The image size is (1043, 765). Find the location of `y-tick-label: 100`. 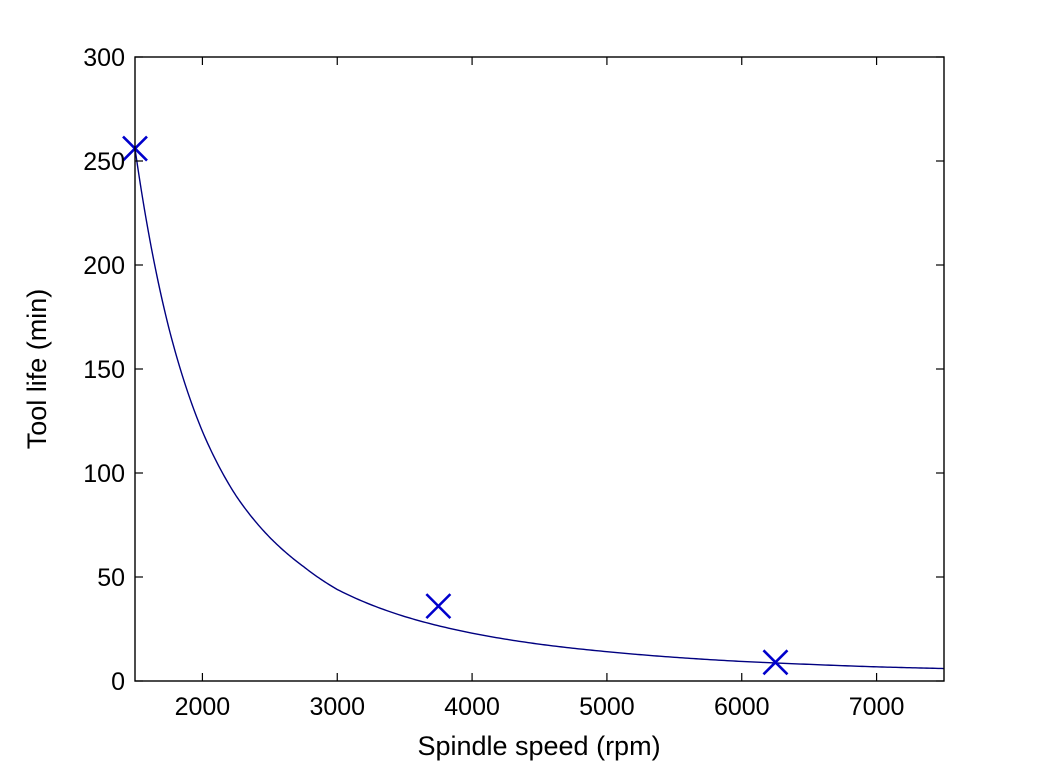

y-tick-label: 100 is located at coordinates (104, 474).